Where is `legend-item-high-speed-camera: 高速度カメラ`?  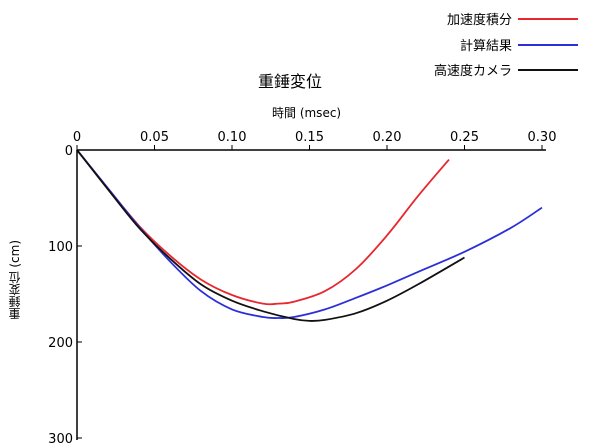
legend-item-high-speed-camera: 高速度カメラ is located at coordinates (506, 69).